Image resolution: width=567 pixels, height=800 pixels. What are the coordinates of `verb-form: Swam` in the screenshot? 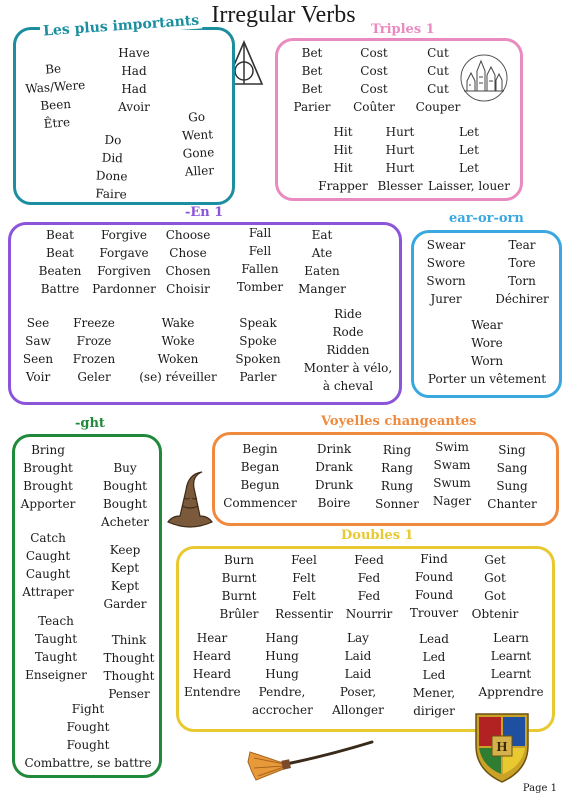 It's located at (452, 465).